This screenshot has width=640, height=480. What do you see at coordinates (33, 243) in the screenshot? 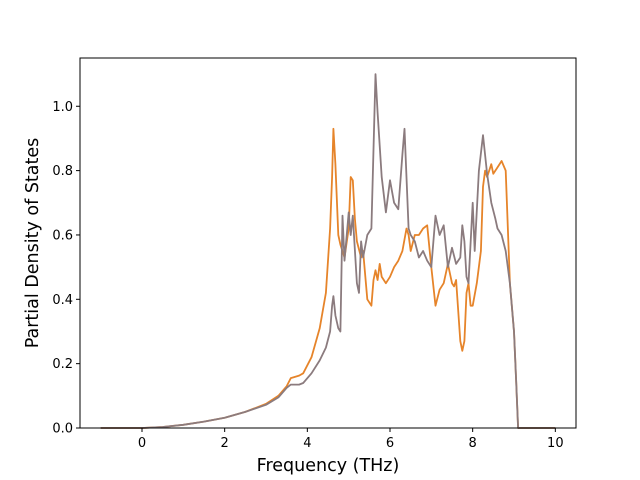
I see `y-axis-title: Partial Density of States` at bounding box center [33, 243].